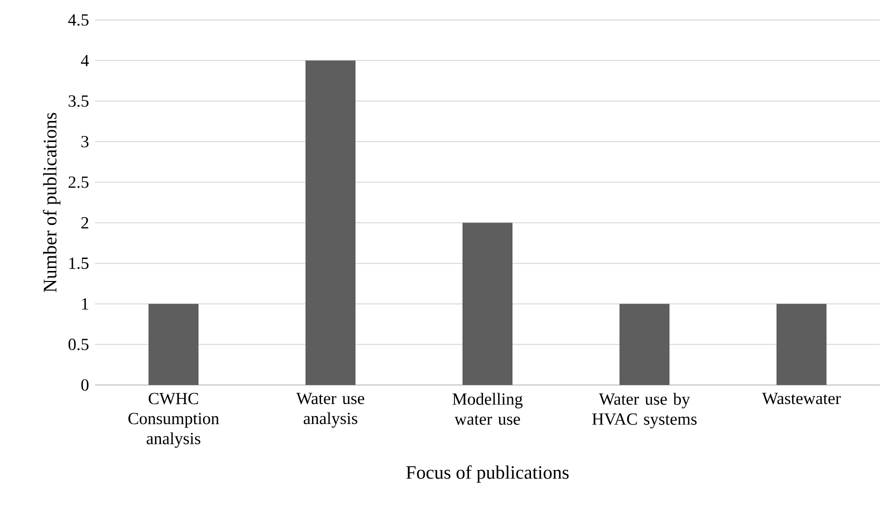  What do you see at coordinates (84, 385) in the screenshot?
I see `y-tick-label: 0` at bounding box center [84, 385].